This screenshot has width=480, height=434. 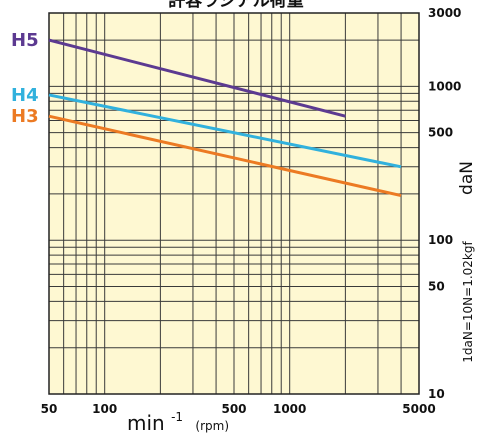 I want to click on y-tick-label: 10, so click(x=436, y=394).